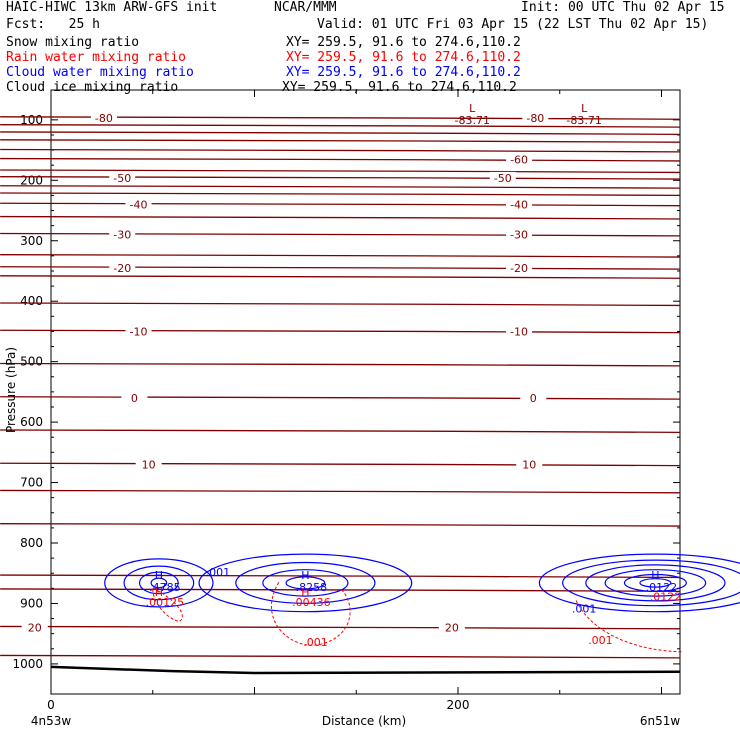 This screenshot has height=740, width=740. What do you see at coordinates (628, 626) in the screenshot?
I see `rain-water-contour` at bounding box center [628, 626].